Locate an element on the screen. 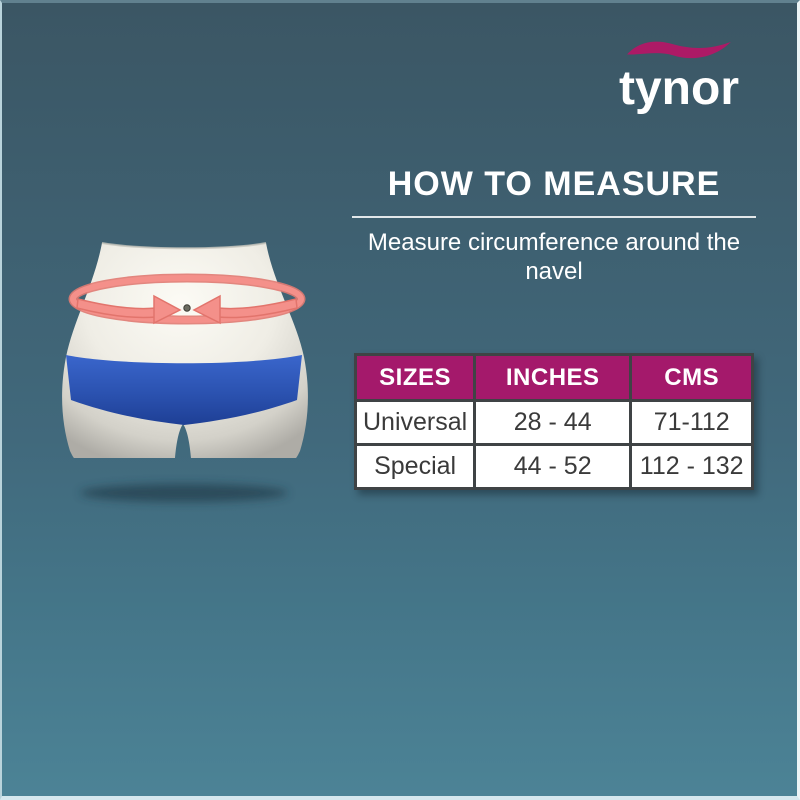  brand-logo: tynor is located at coordinates (679, 75).